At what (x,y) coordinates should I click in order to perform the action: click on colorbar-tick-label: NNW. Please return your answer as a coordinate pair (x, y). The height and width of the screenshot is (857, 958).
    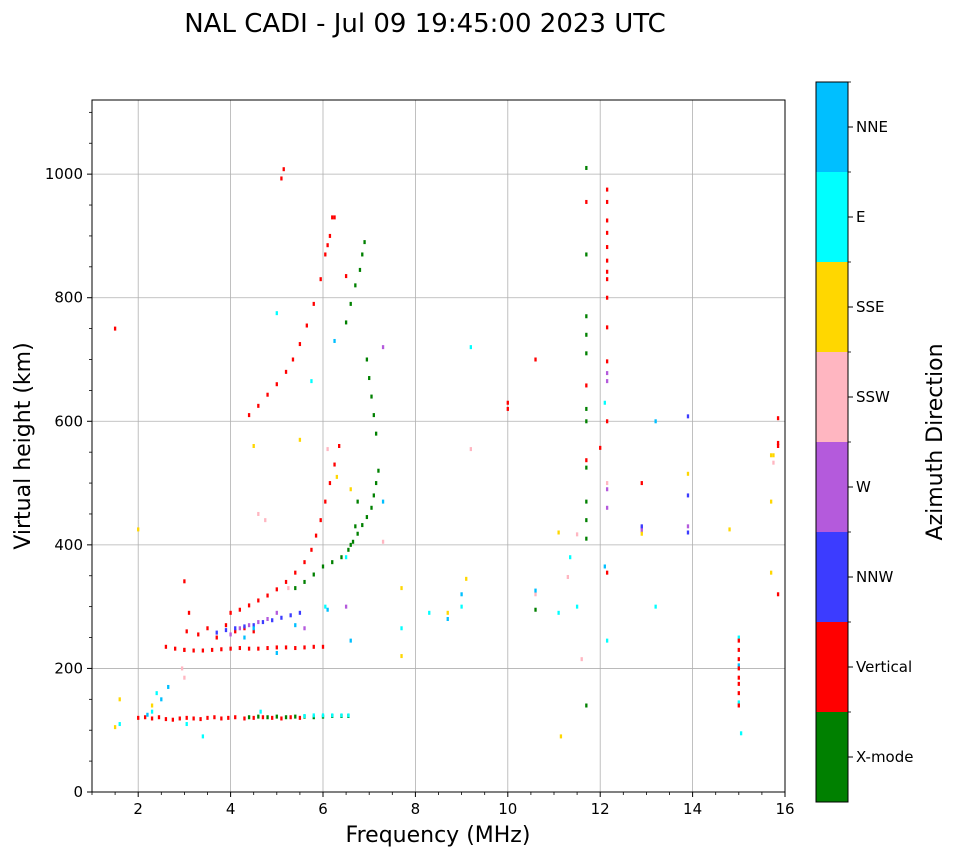
    Looking at the image, I should click on (874, 577).